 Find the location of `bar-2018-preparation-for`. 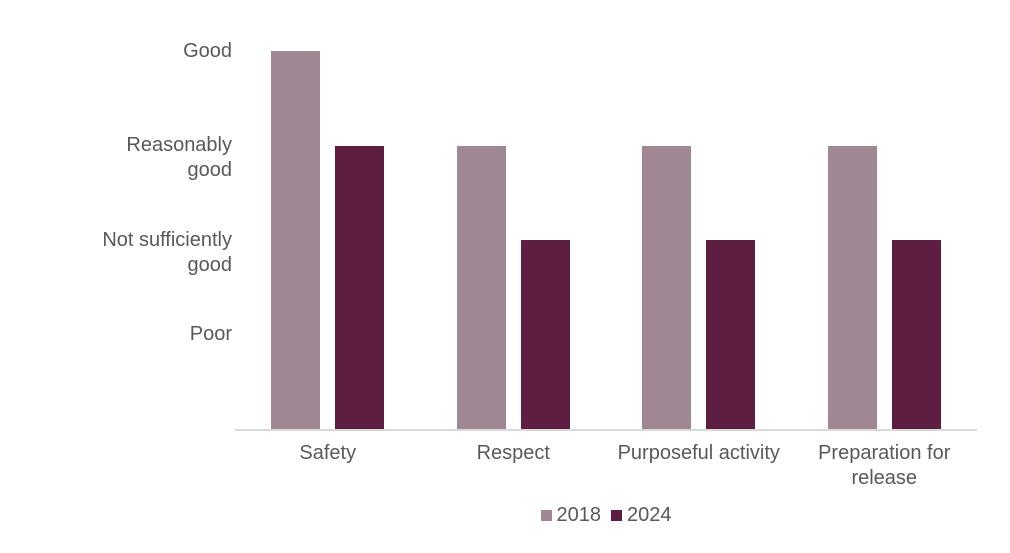

bar-2018-preparation-for is located at coordinates (852, 287).